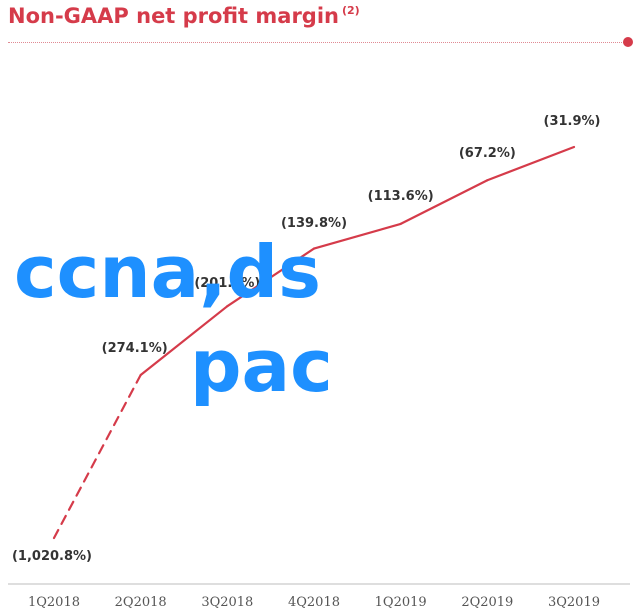 This screenshot has width=640, height=616. I want to click on chart-title-text: Non-GAAP net profit margin, so click(173, 16).